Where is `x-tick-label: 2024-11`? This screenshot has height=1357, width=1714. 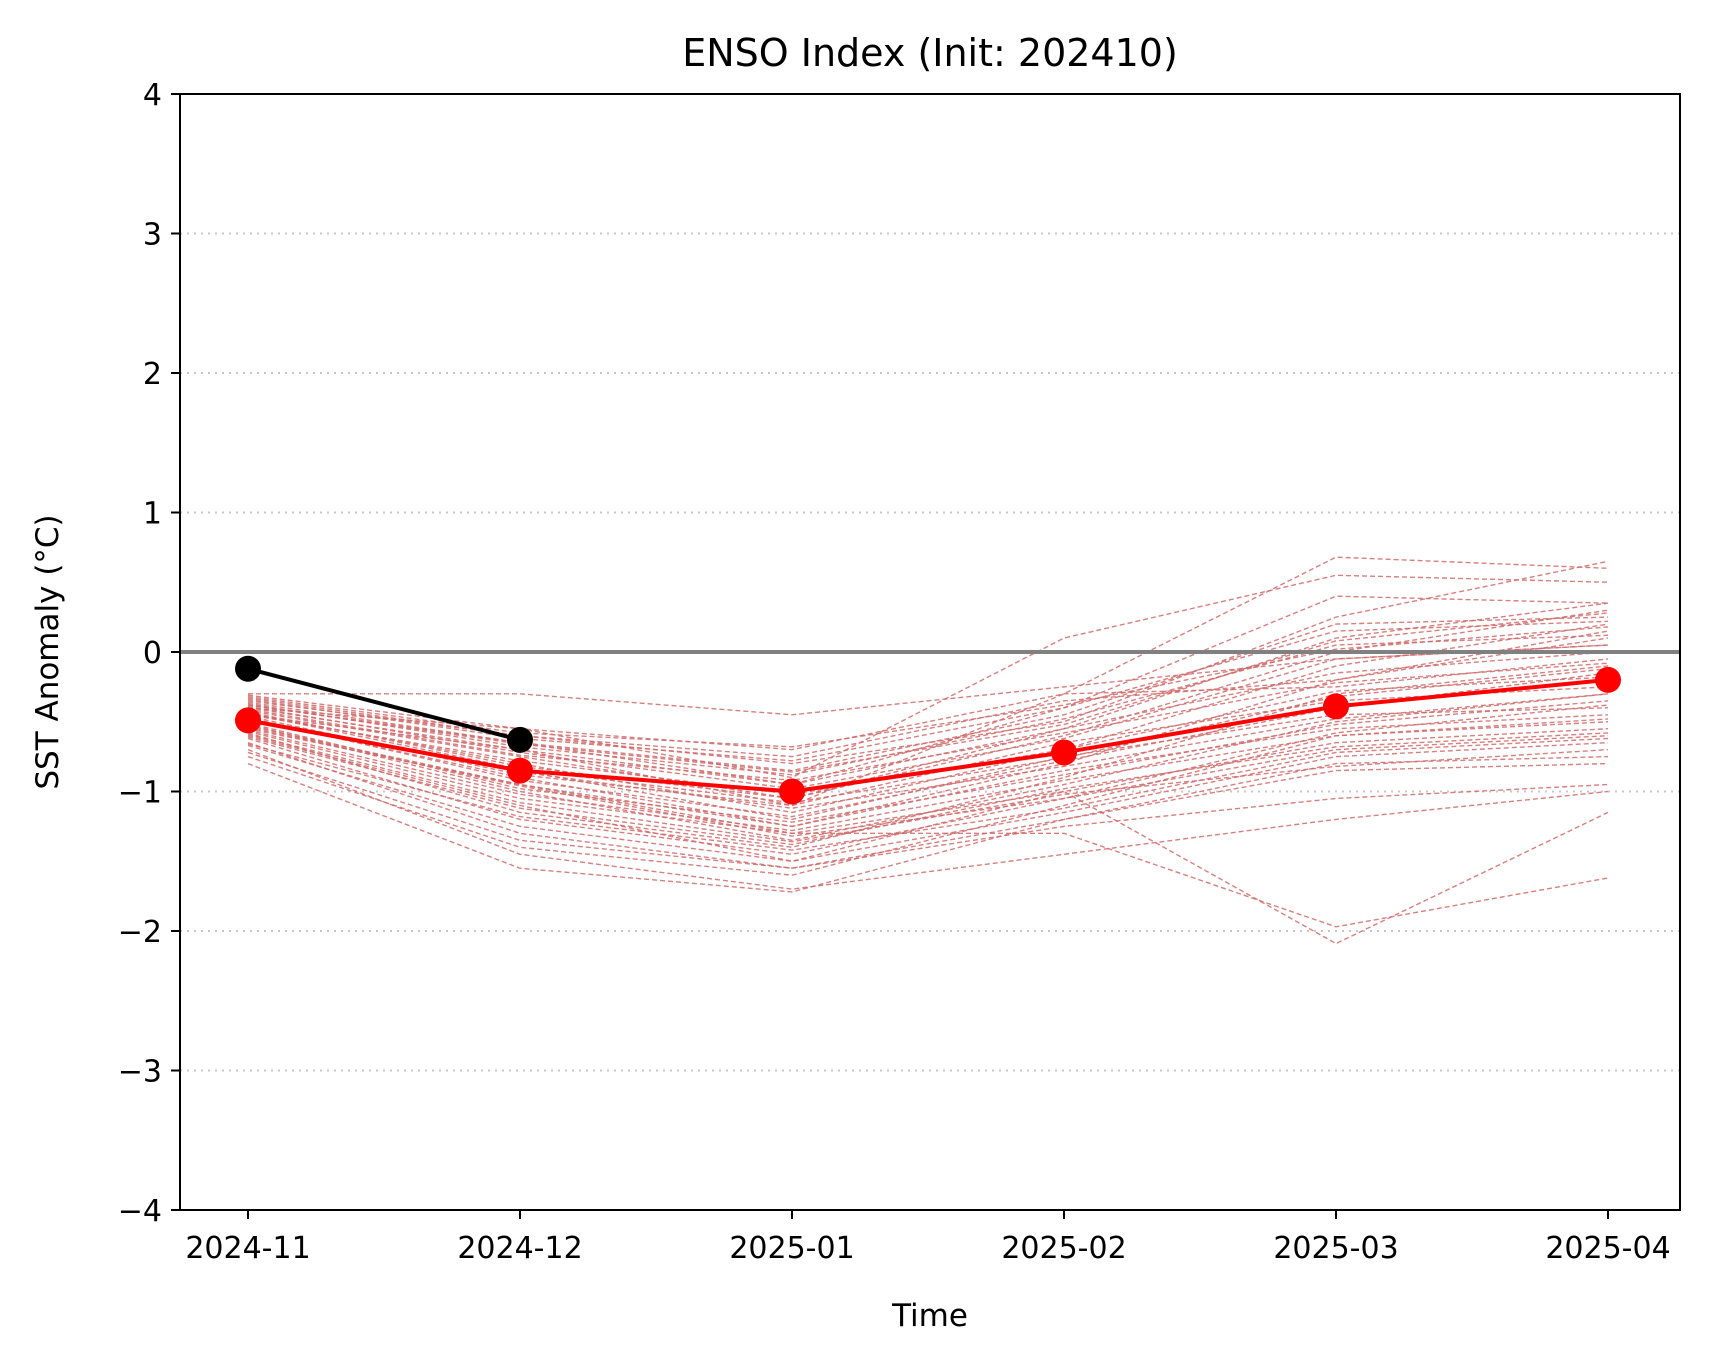 x-tick-label: 2024-11 is located at coordinates (247, 1248).